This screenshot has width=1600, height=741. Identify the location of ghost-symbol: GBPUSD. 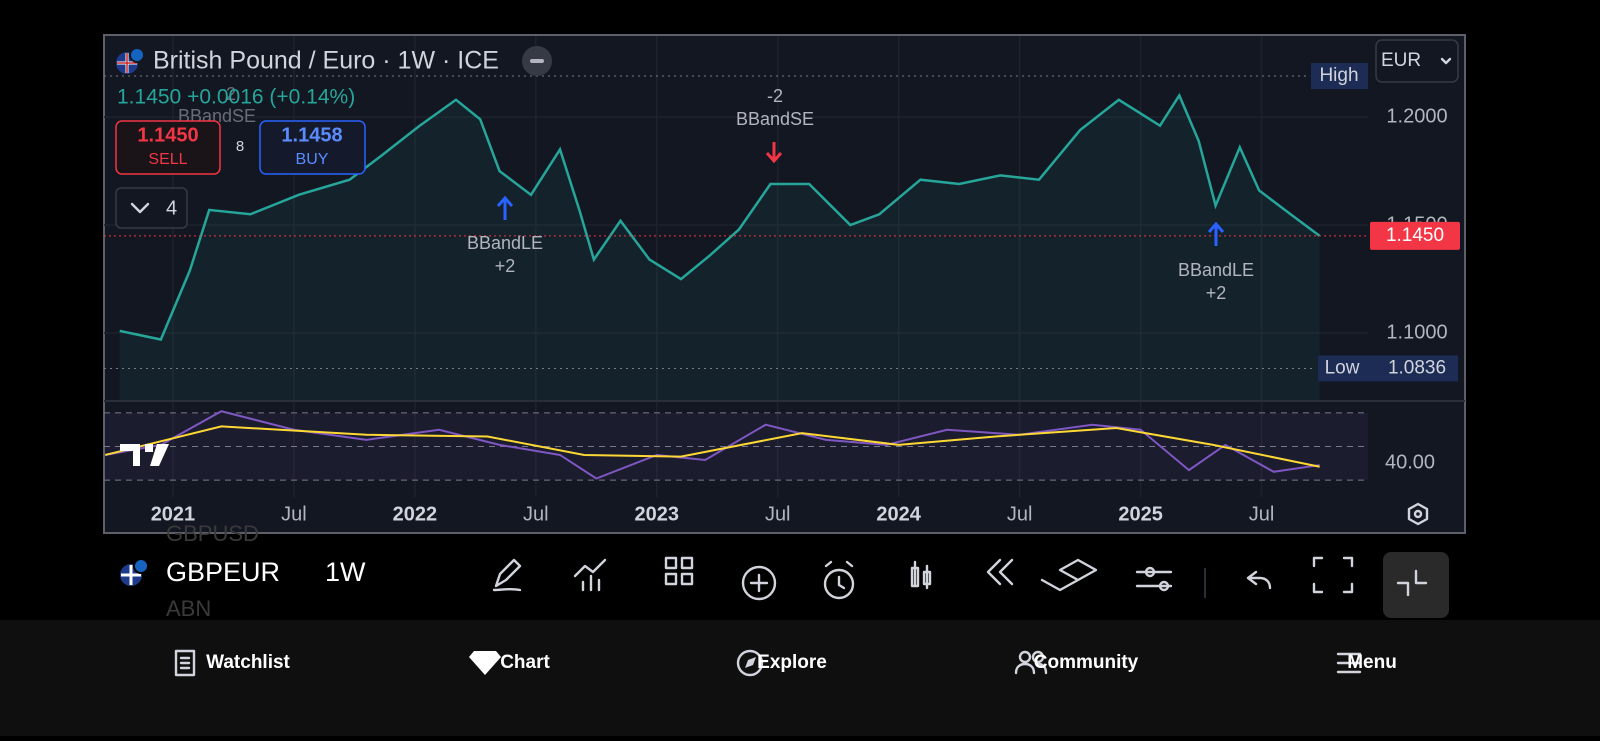
(212, 533).